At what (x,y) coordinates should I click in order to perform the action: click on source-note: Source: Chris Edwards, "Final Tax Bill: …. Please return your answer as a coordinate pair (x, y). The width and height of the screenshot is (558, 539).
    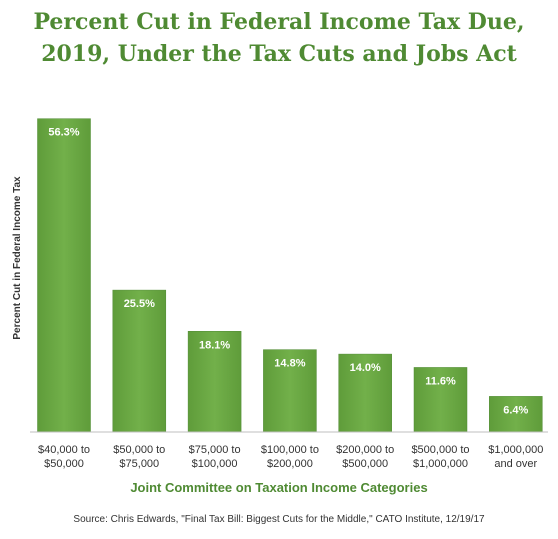
    Looking at the image, I should click on (279, 519).